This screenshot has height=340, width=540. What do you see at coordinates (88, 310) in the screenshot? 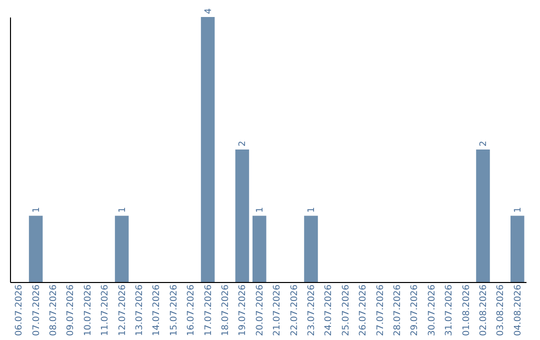
I see `x-tick-label: 10.07.2026` at bounding box center [88, 310].